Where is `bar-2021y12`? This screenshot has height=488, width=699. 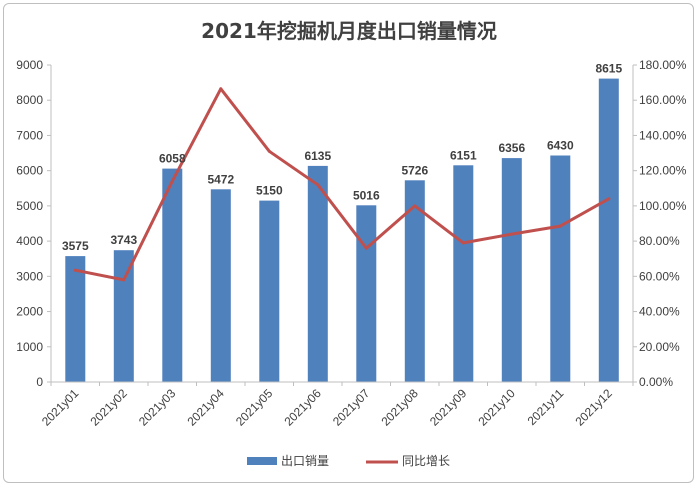 bar-2021y12 is located at coordinates (608, 230).